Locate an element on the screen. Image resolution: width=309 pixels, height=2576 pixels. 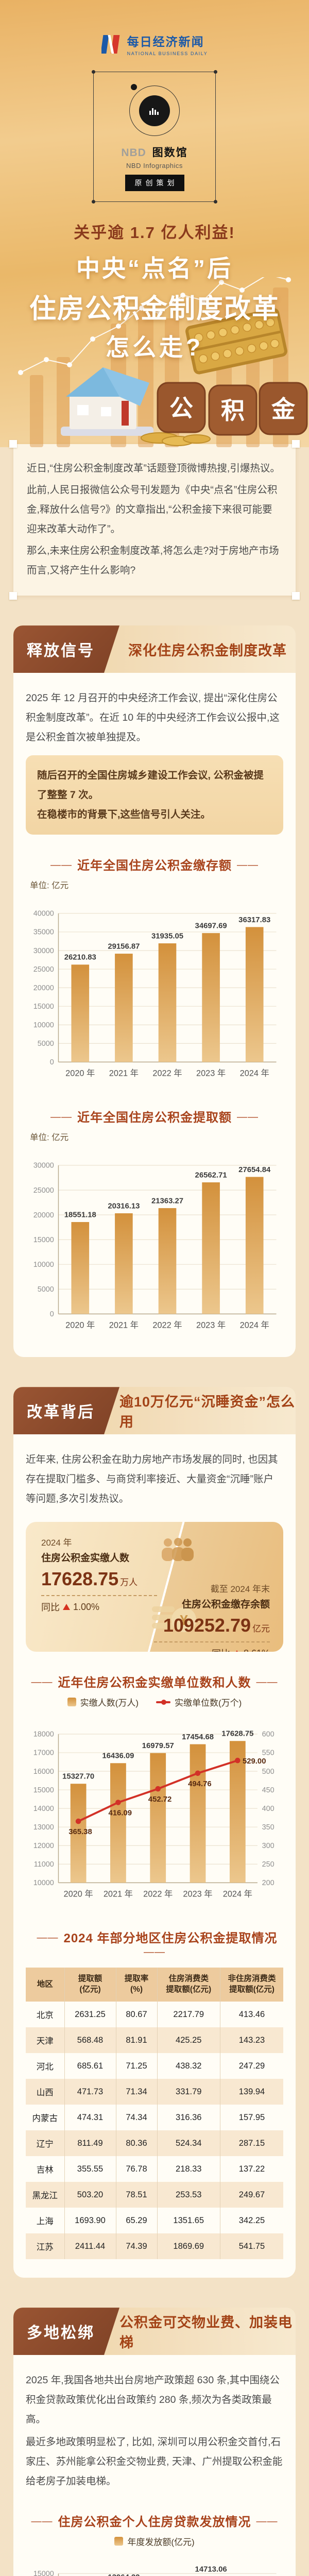
stat-right-unit: 亿元 is located at coordinates (261, 1629).